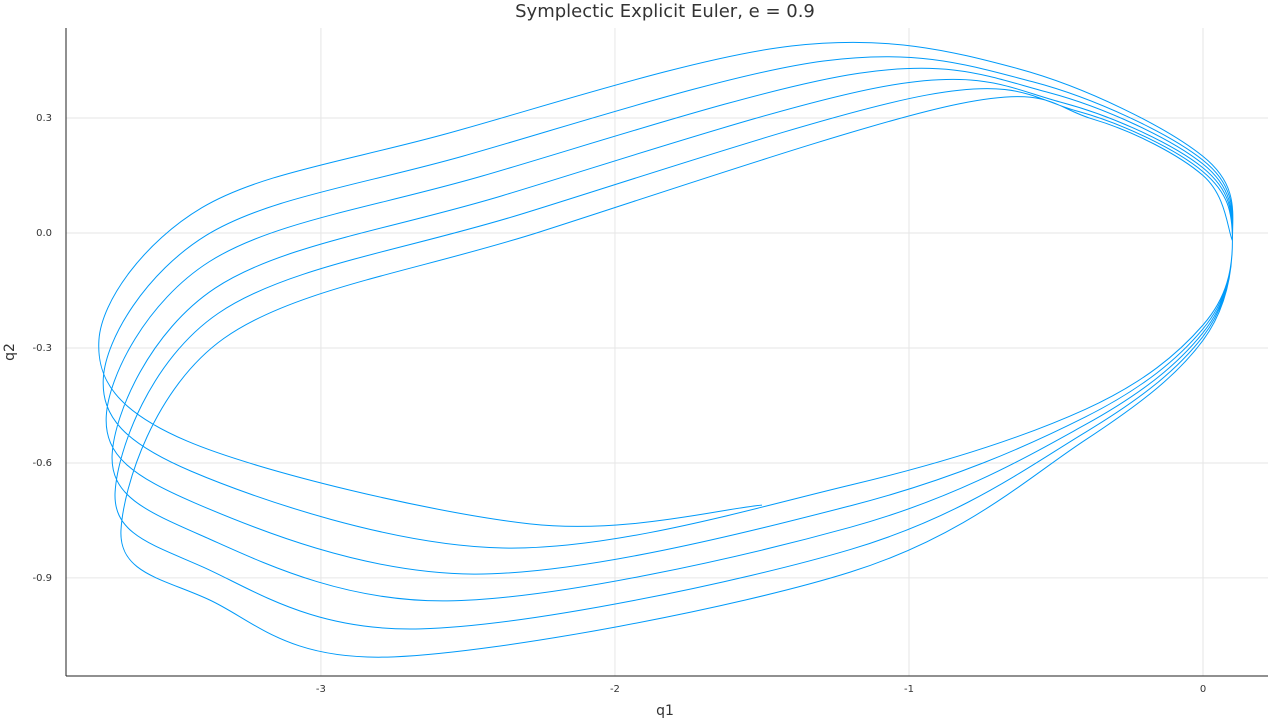 The height and width of the screenshot is (720, 1280). I want to click on x-tick-label: -3, so click(321, 689).